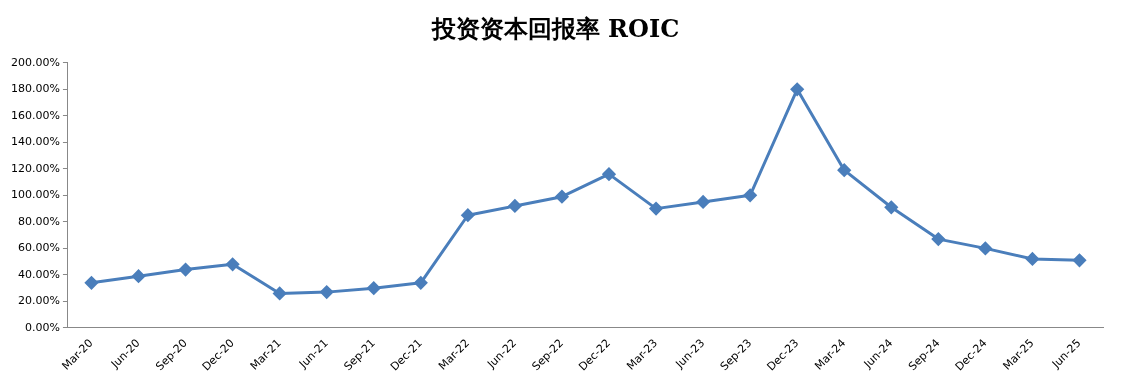 This screenshot has width=1131, height=385. Describe the element at coordinates (35, 89) in the screenshot. I see `y-tick-label: 180.00%` at that location.